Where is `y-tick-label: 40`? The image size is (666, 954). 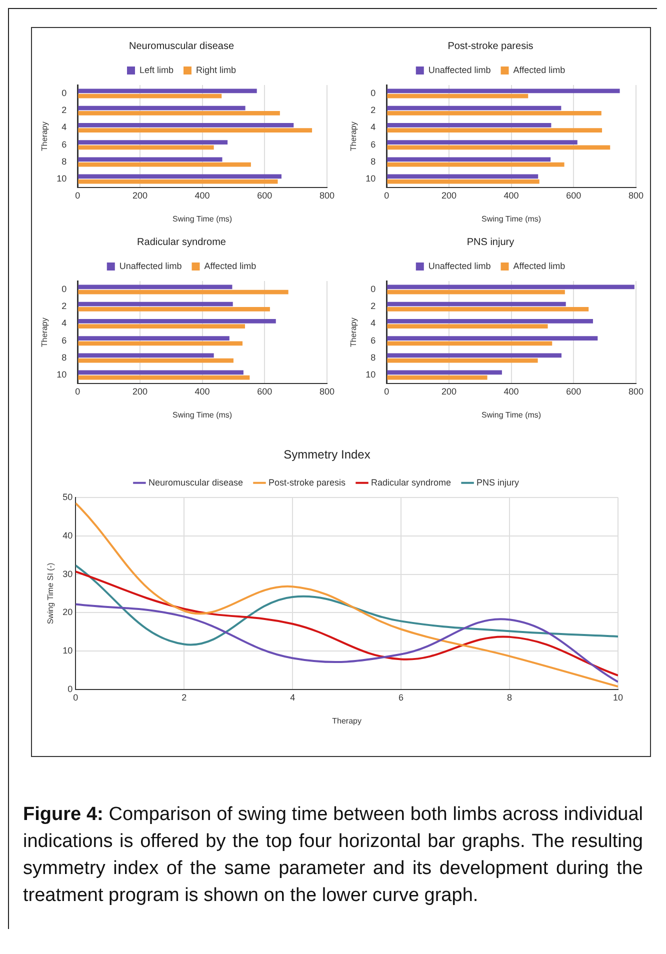
y-tick-label: 40 is located at coordinates (67, 535).